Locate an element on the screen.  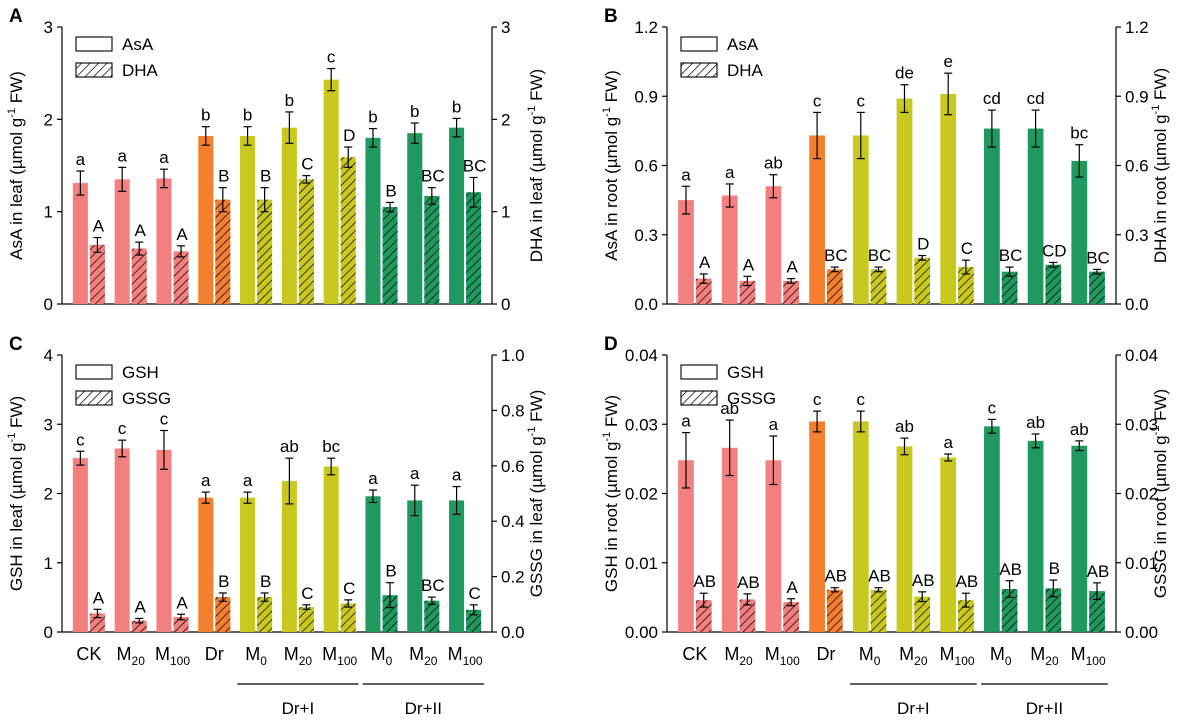
legend-swatch-asa is located at coordinates (699, 44).